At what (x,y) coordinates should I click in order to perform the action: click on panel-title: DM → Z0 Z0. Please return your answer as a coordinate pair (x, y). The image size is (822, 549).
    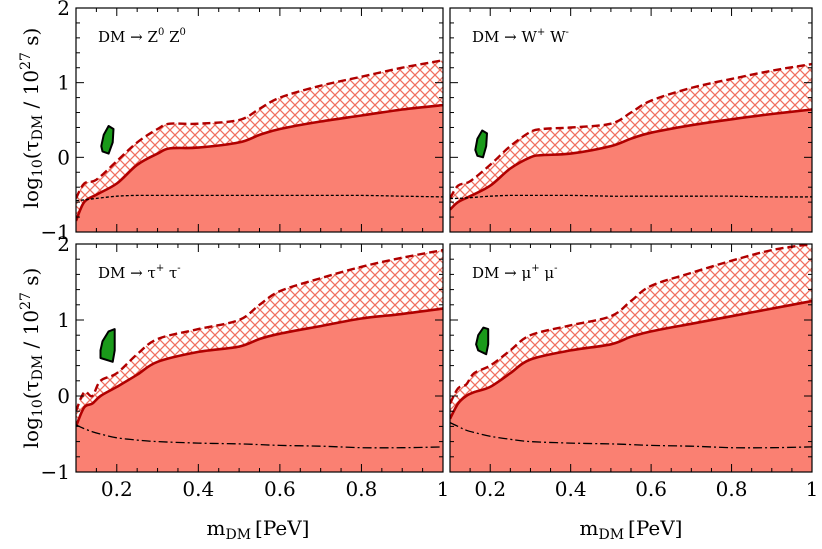
    Looking at the image, I should click on (142, 36).